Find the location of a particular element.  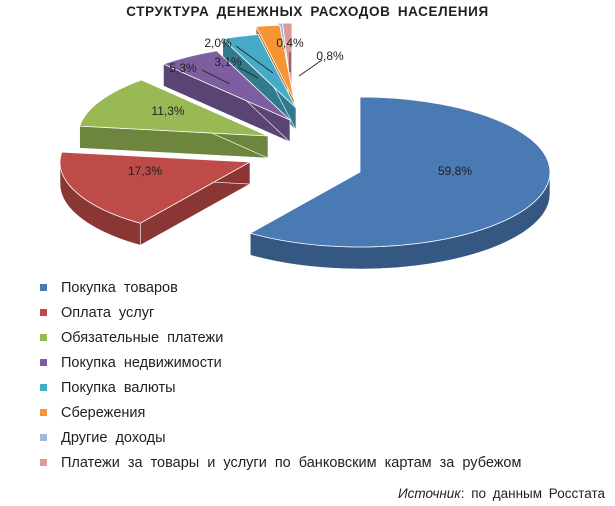

legend-label: Оплата услуг is located at coordinates (108, 312).